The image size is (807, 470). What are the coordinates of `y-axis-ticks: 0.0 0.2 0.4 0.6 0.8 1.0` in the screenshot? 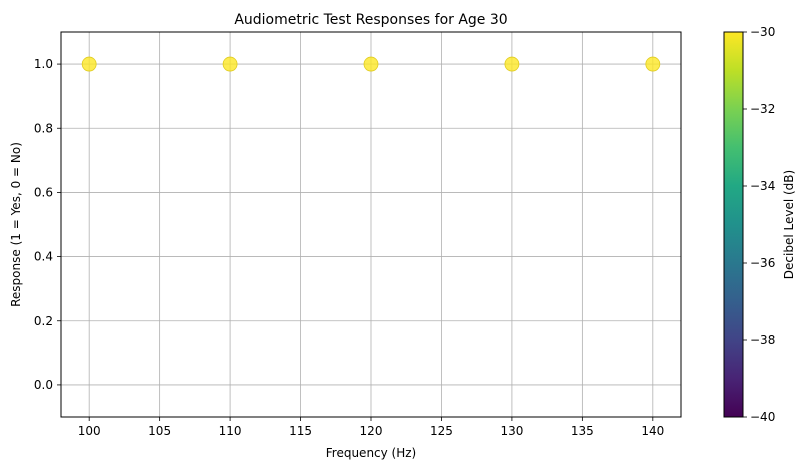 It's located at (47, 224).